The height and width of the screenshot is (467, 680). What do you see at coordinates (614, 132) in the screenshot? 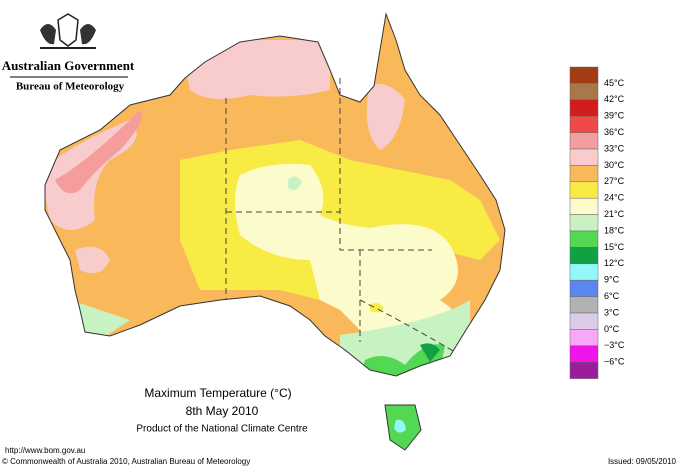
I see `legend-label: 36°C` at bounding box center [614, 132].